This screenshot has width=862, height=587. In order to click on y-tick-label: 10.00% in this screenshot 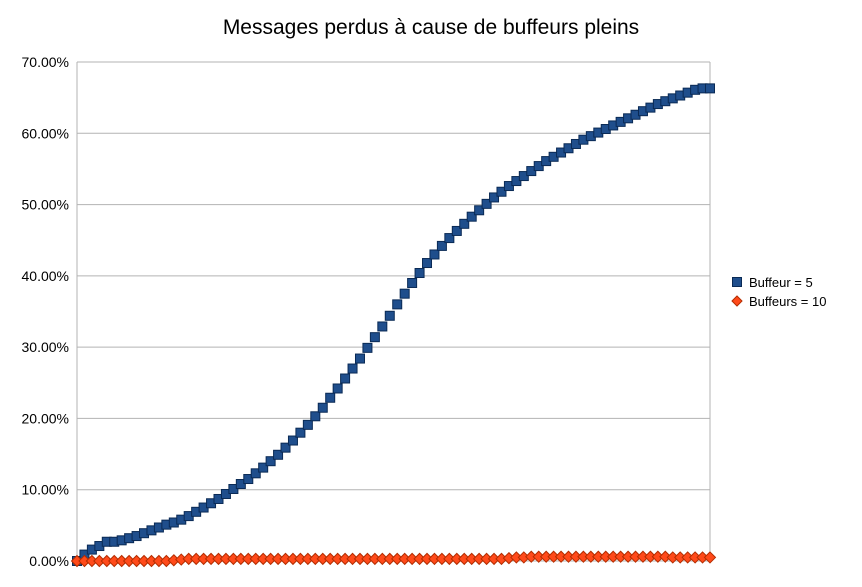, I will do `click(45, 490)`.